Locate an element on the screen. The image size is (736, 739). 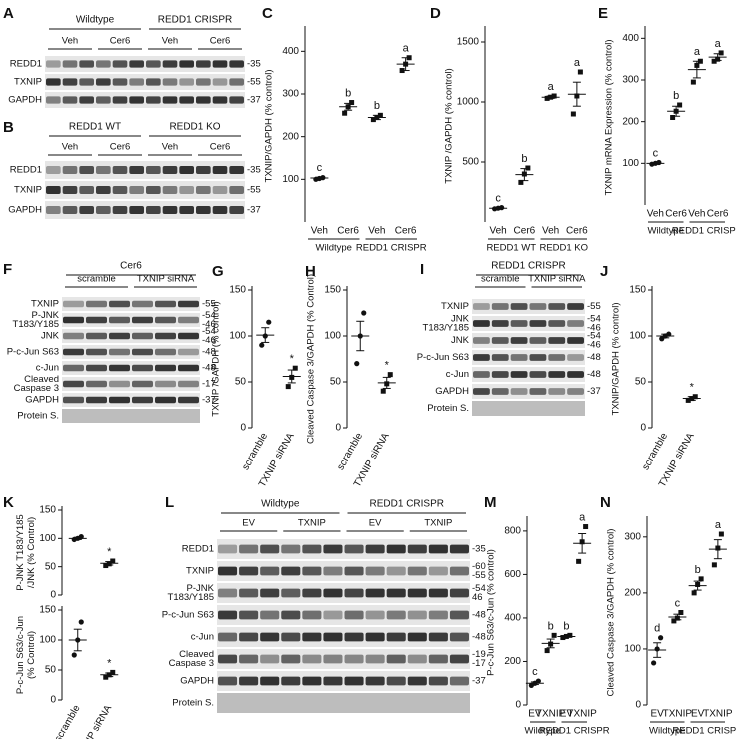
x-tick-label: scramble is located at coordinates (655, 451).